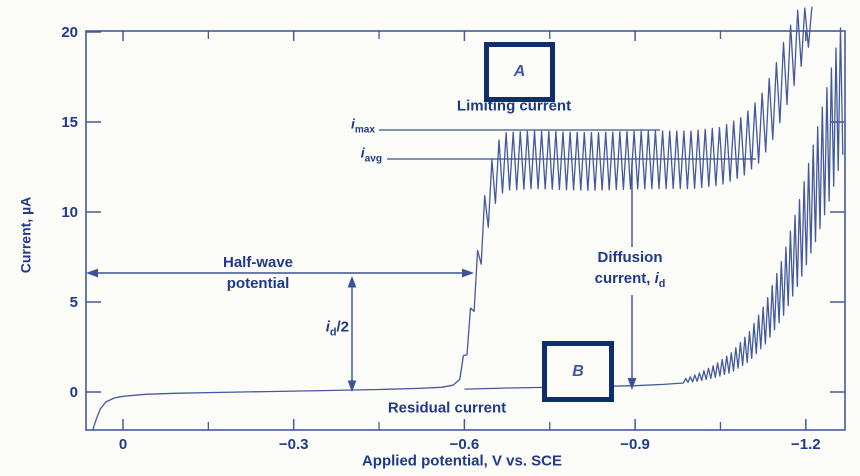 This screenshot has height=476, width=860. Describe the element at coordinates (258, 262) in the screenshot. I see `half-wave-line1: Half-wave` at that location.